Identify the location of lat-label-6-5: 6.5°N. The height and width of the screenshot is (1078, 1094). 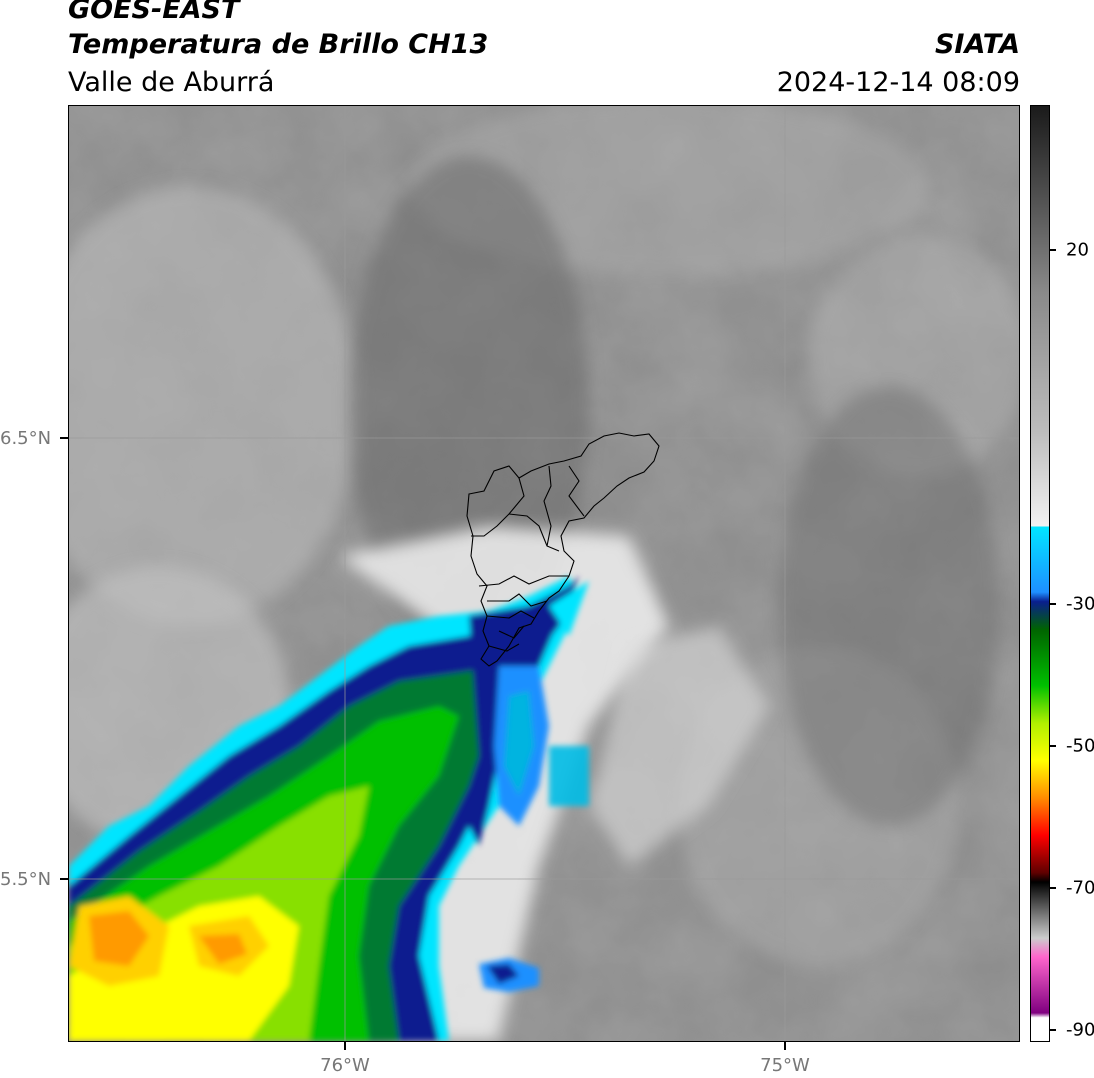
(26, 438).